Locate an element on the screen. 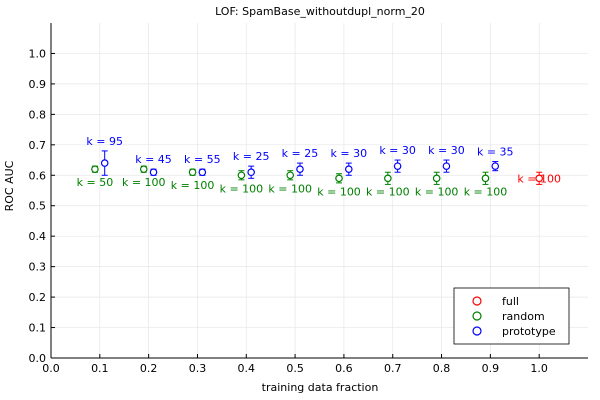  full-point is located at coordinates (539, 178).